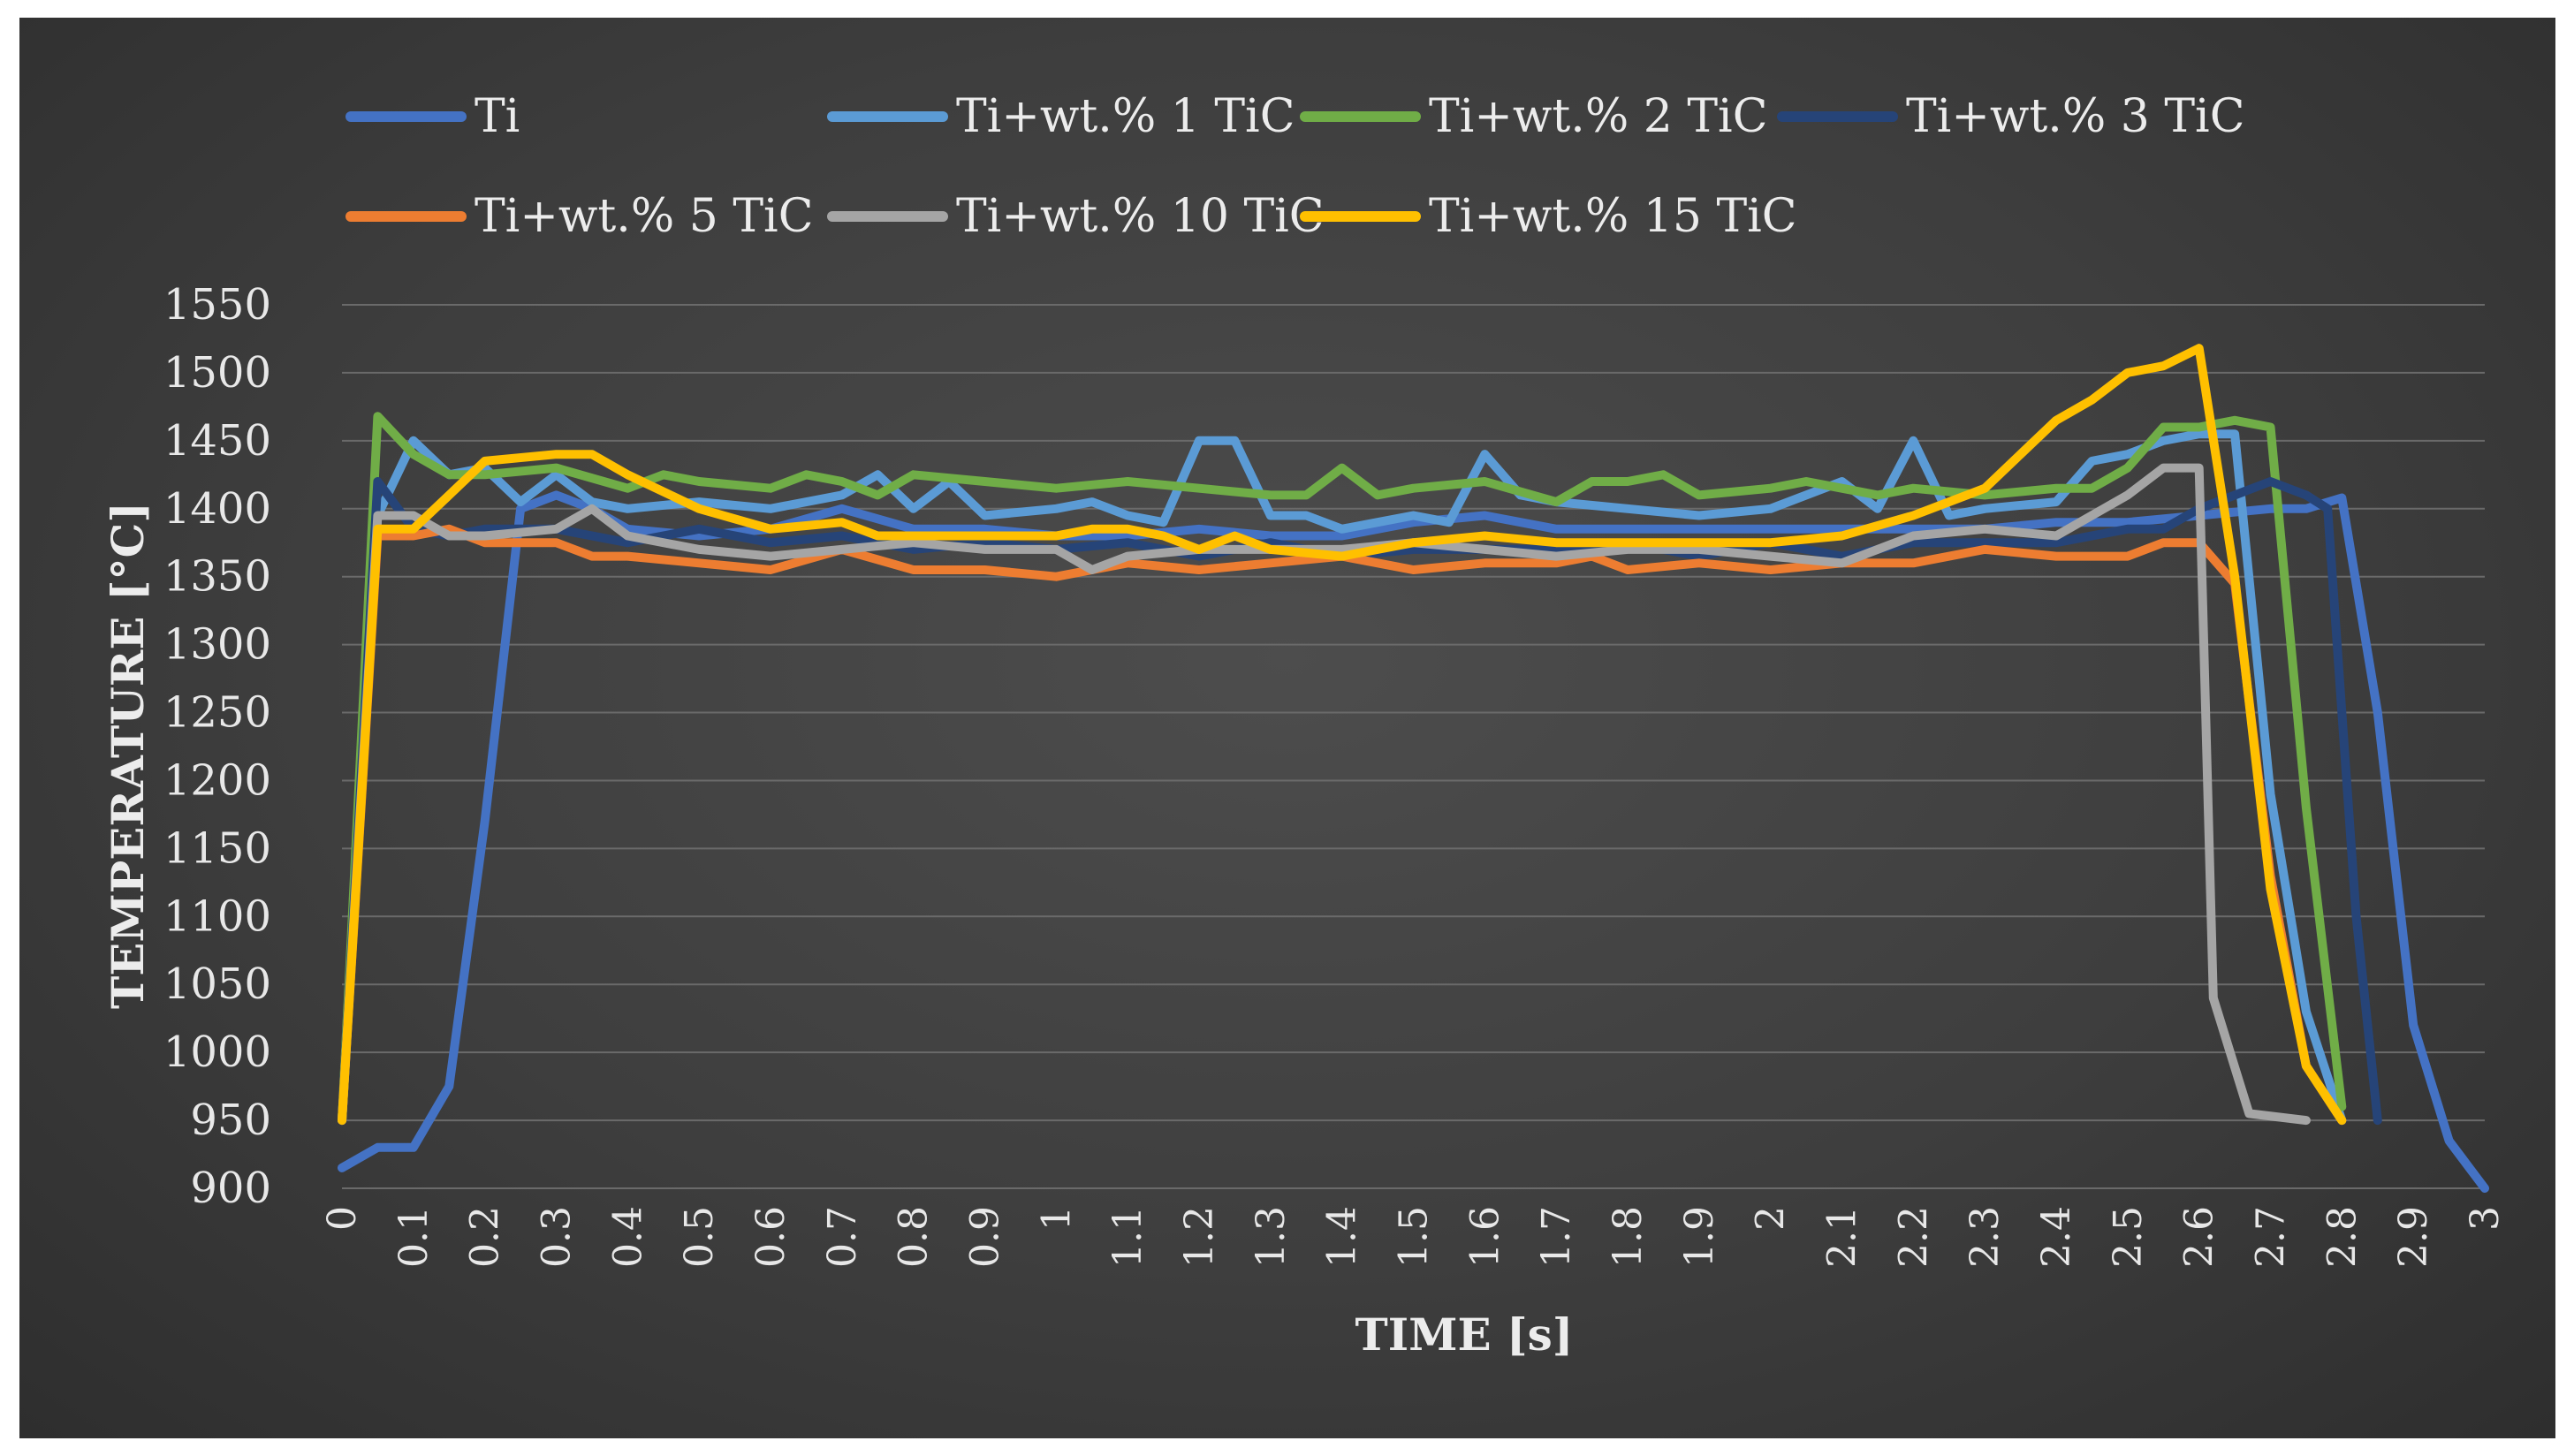  I want to click on y-tick-label: 1300, so click(217, 645).